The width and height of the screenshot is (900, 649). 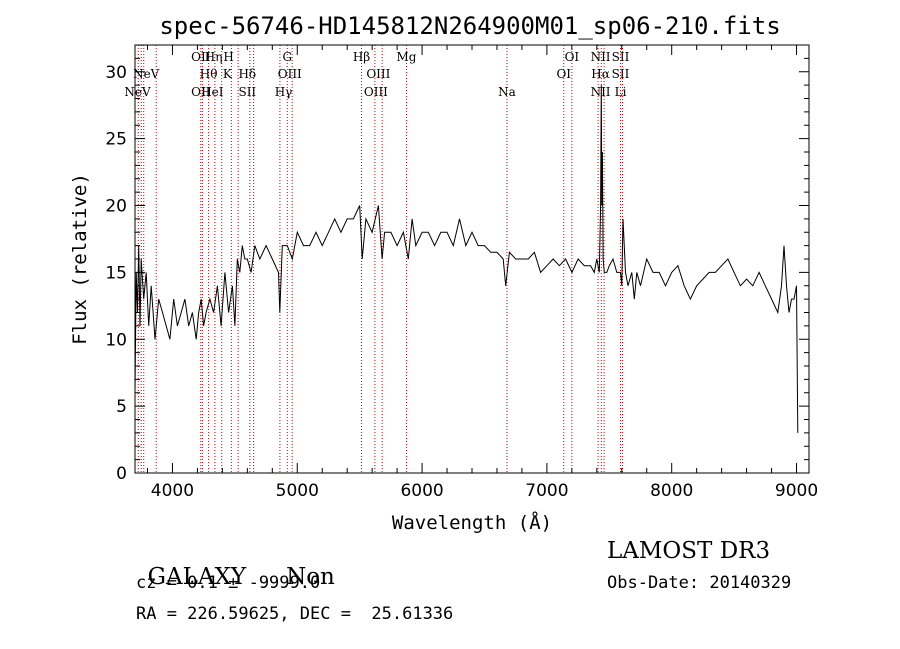 I want to click on x-tick-label: 8000, so click(x=671, y=491).